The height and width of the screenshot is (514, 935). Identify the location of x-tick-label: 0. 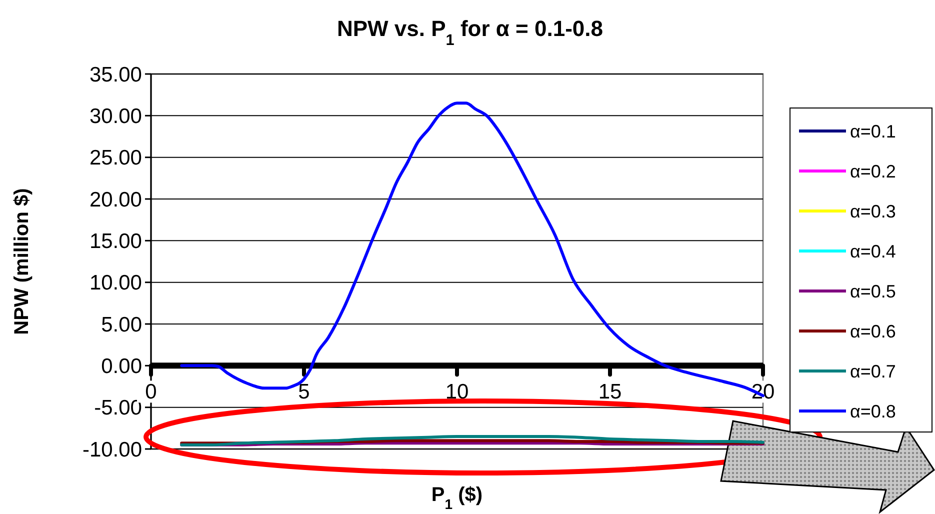
(151, 392).